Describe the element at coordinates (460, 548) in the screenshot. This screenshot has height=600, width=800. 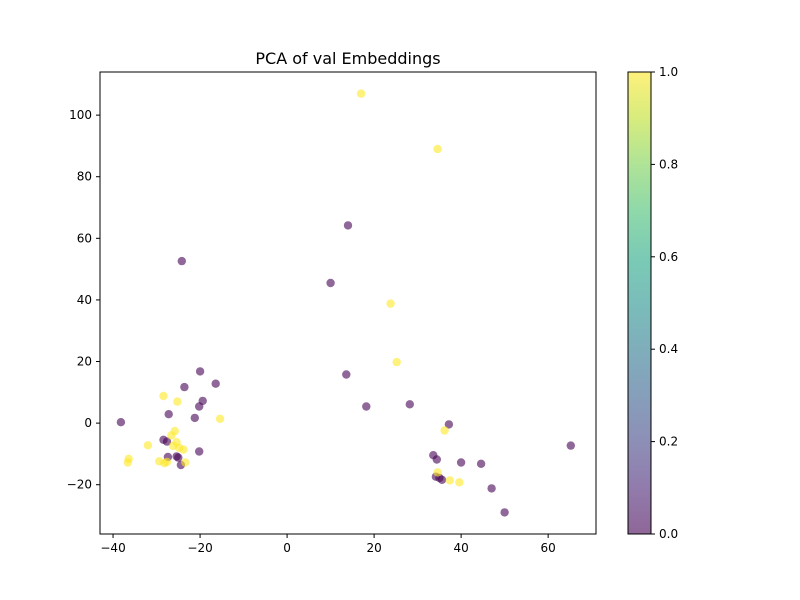
I see `x-tick-label: 40` at that location.